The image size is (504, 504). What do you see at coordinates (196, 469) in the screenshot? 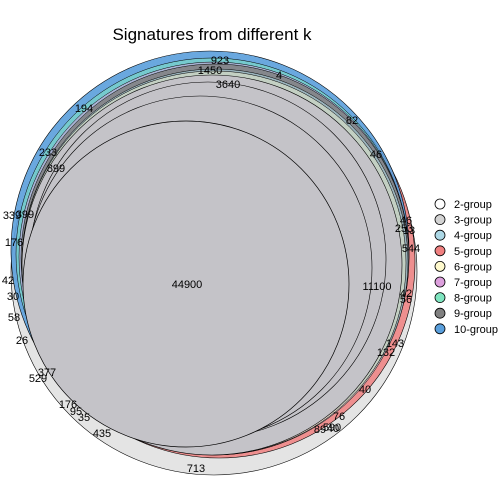
I see `region-count-label: 713` at bounding box center [196, 469].